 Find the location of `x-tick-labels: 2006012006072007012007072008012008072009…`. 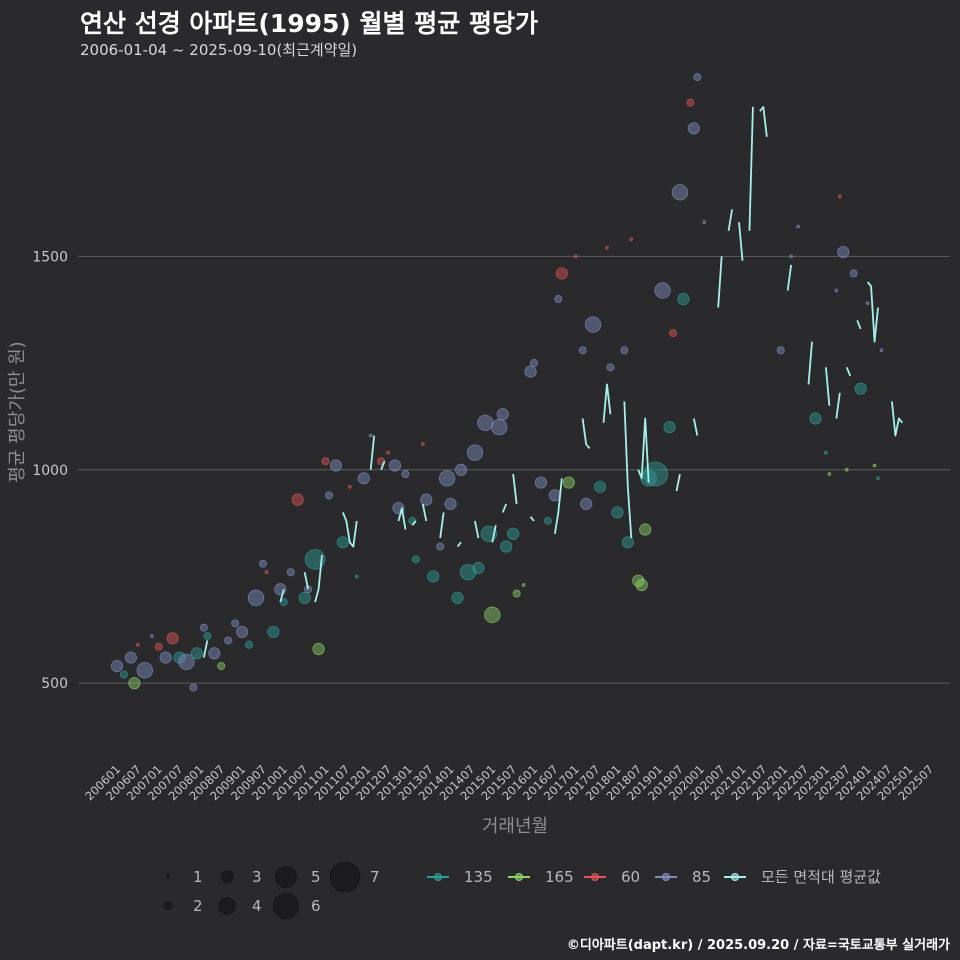

x-tick-labels: 2006012006072007012007072008012008072009… is located at coordinates (509, 782).